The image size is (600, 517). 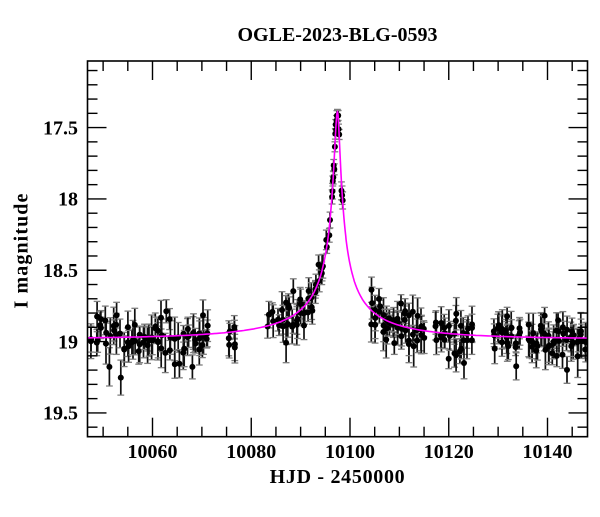 What do you see at coordinates (338, 477) in the screenshot?
I see `svg-text: HJD - 2450000` at bounding box center [338, 477].